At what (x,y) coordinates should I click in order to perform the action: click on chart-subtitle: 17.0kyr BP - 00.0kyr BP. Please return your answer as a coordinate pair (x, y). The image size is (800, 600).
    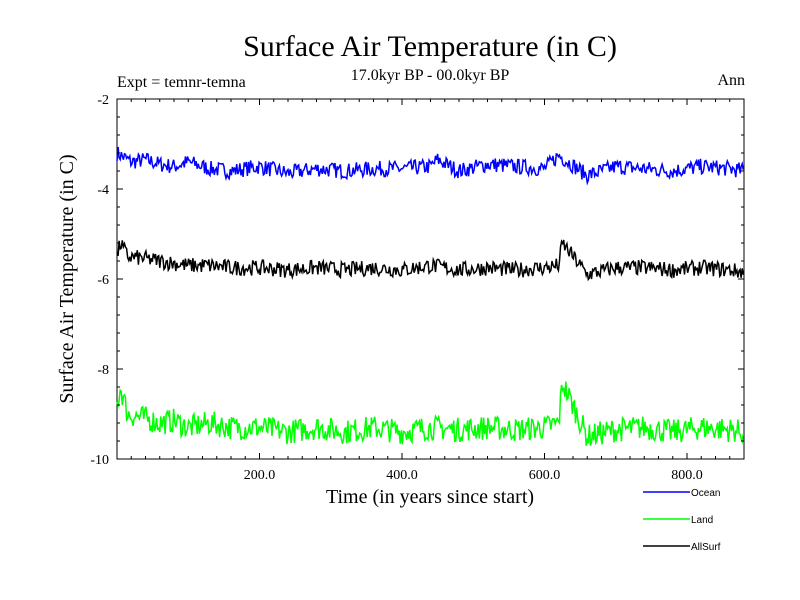
    Looking at the image, I should click on (430, 75).